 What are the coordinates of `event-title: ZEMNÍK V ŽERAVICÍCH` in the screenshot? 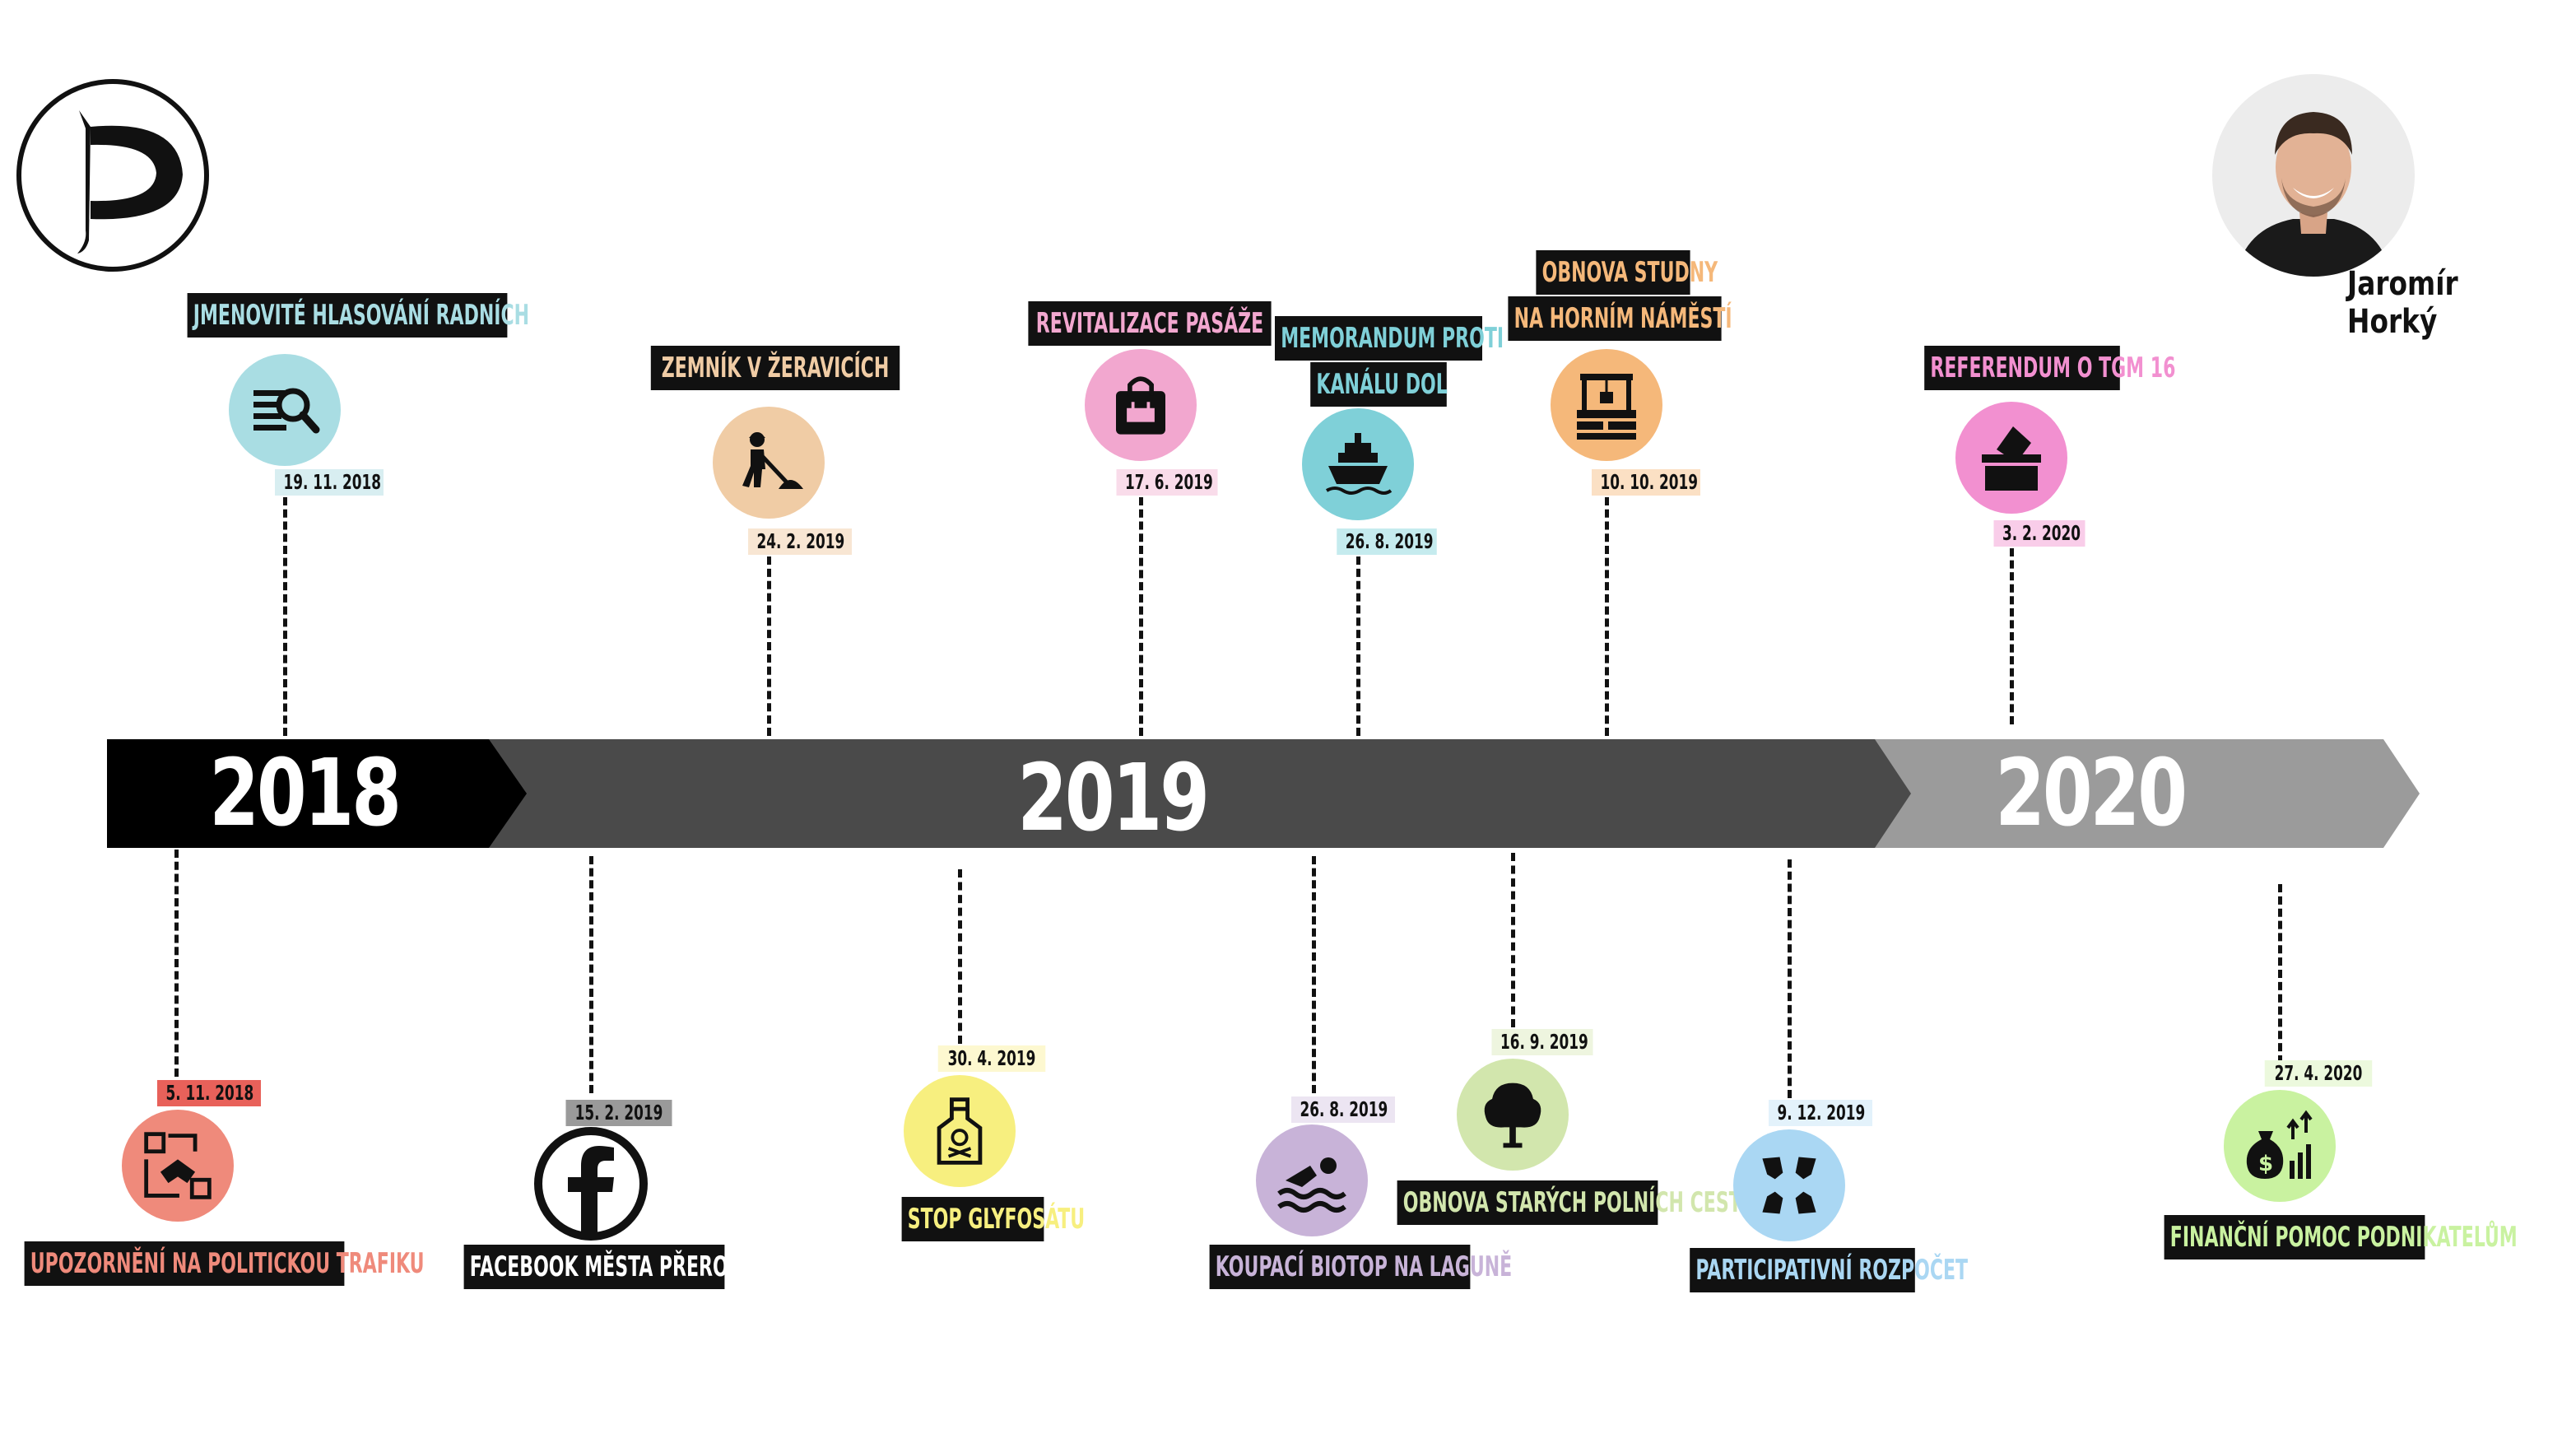 It's located at (775, 368).